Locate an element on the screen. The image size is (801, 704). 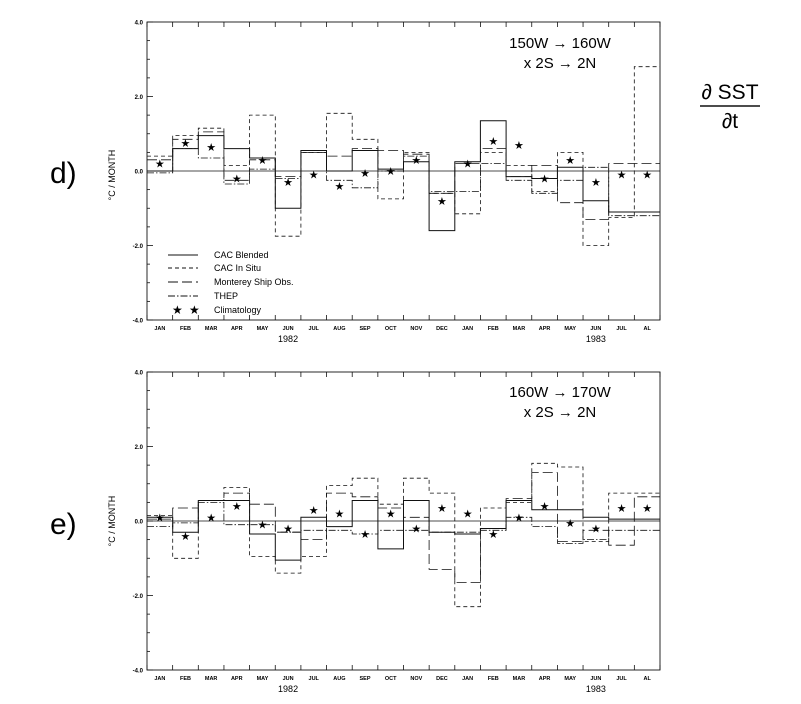
equation-denominator: ∂t is located at coordinates (730, 121).